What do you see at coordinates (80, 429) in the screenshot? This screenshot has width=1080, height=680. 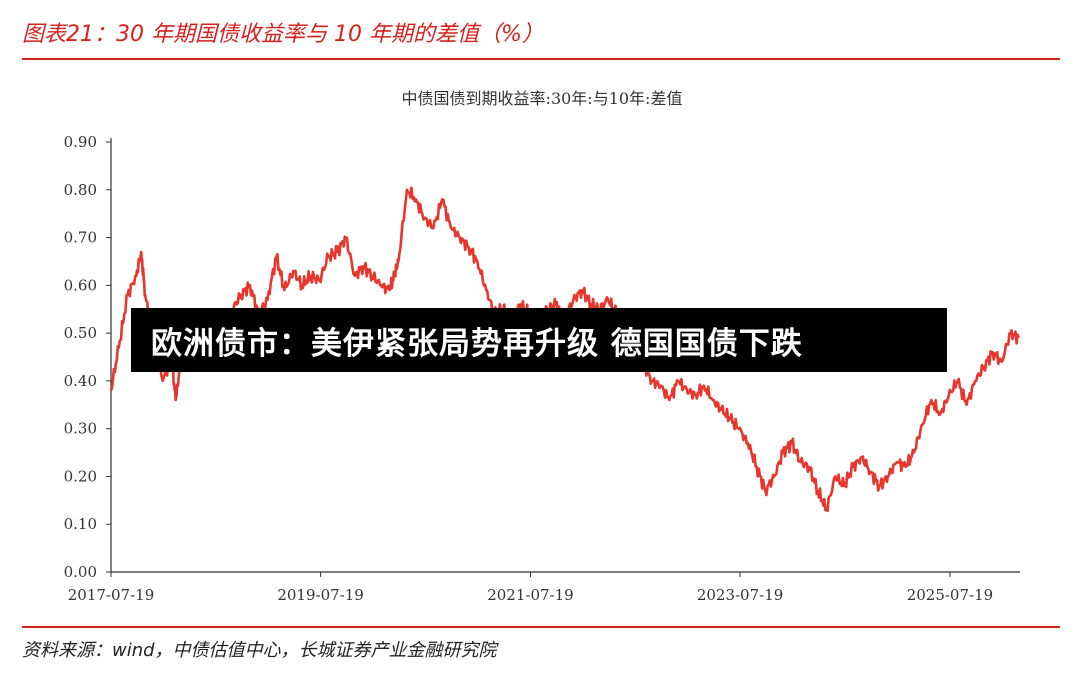 I see `y-tick-label: 0.30` at bounding box center [80, 429].